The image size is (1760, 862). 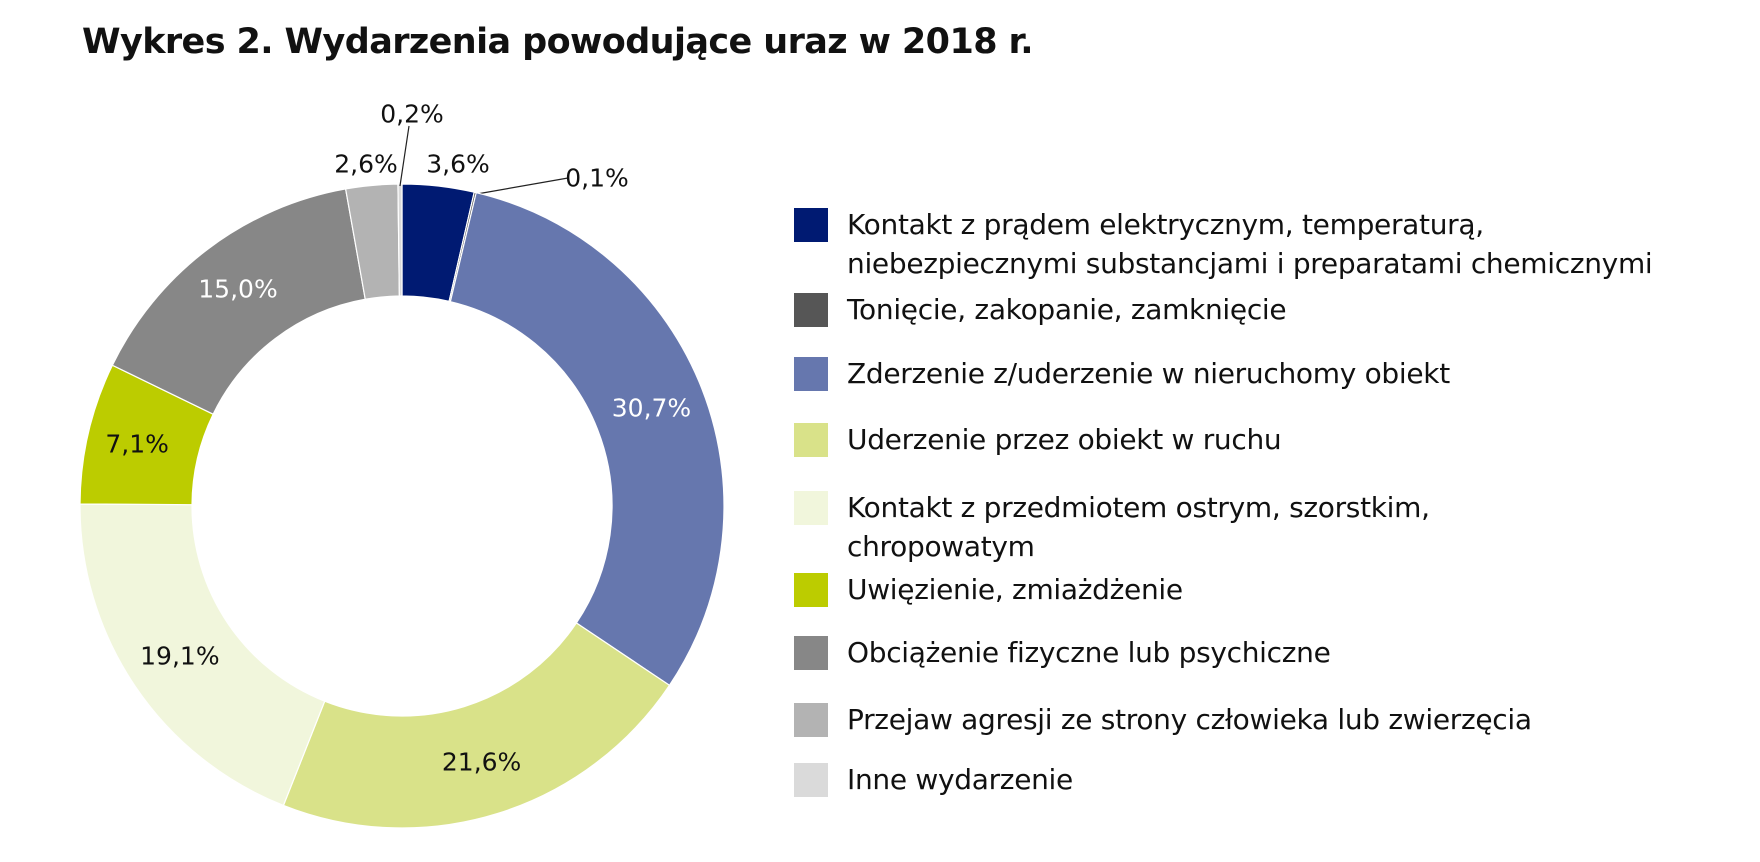 I want to click on slice-label-6: 7,1%, so click(x=137, y=444).